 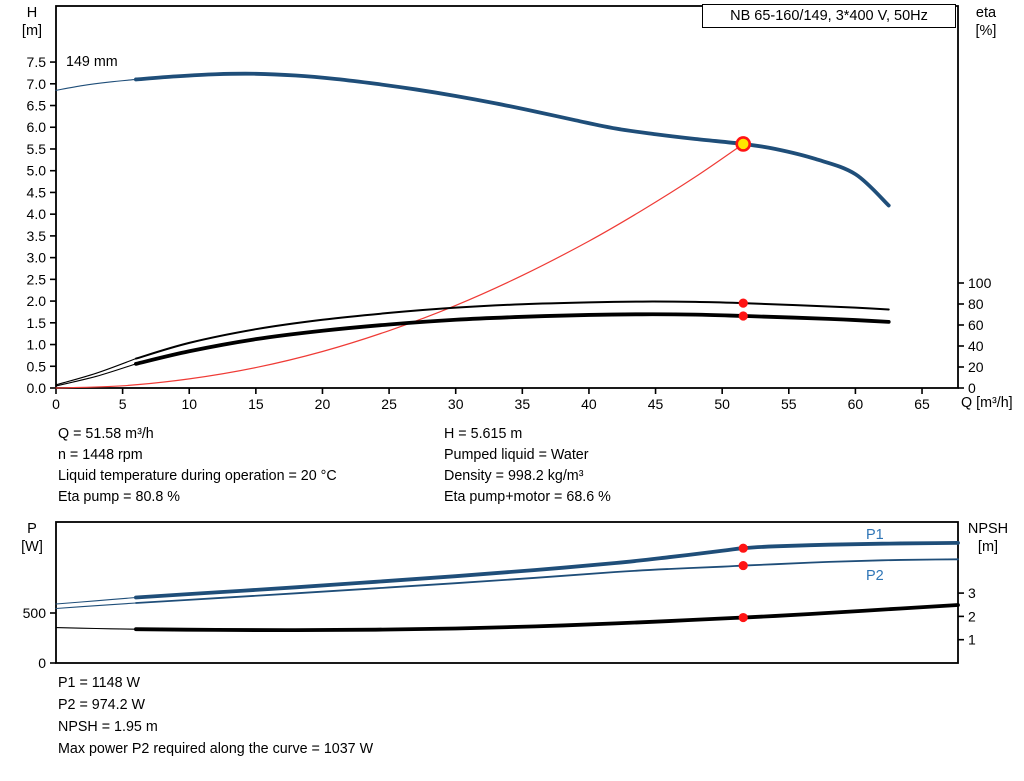 I want to click on series-p1, so click(x=547, y=570).